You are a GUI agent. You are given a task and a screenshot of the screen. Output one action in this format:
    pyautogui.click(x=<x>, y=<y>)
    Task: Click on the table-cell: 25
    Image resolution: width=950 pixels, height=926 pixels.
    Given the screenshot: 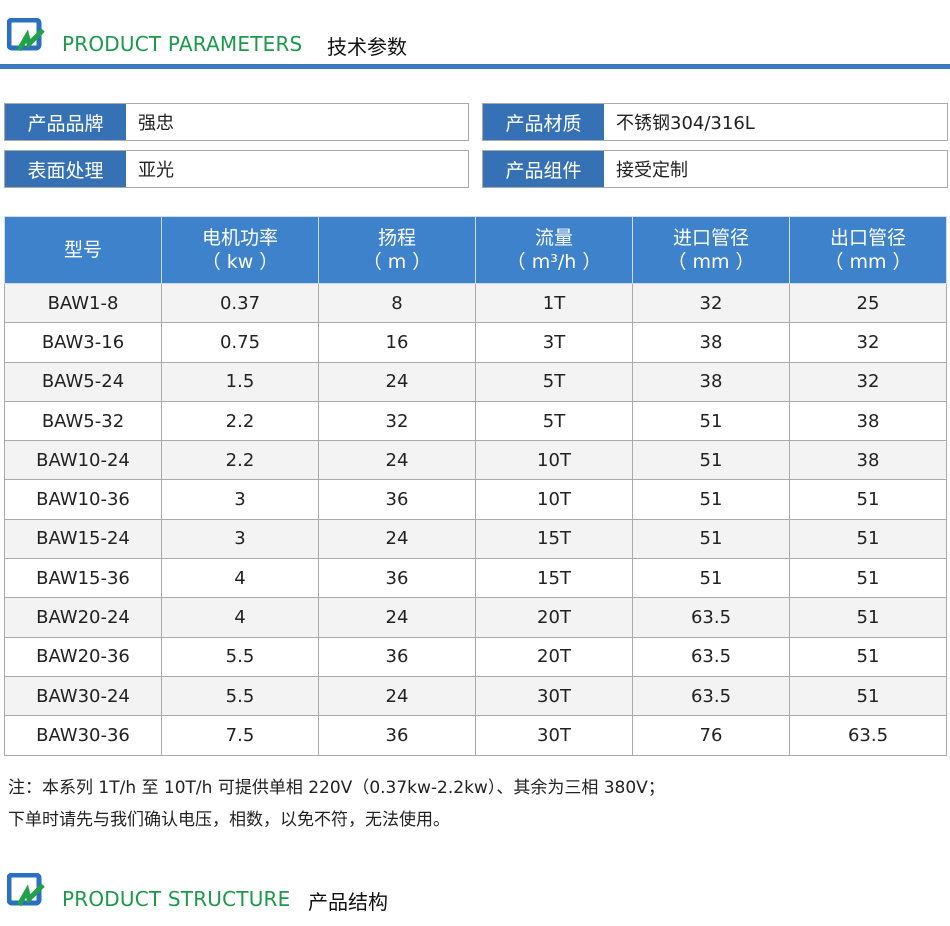 What is the action you would take?
    pyautogui.click(x=868, y=303)
    